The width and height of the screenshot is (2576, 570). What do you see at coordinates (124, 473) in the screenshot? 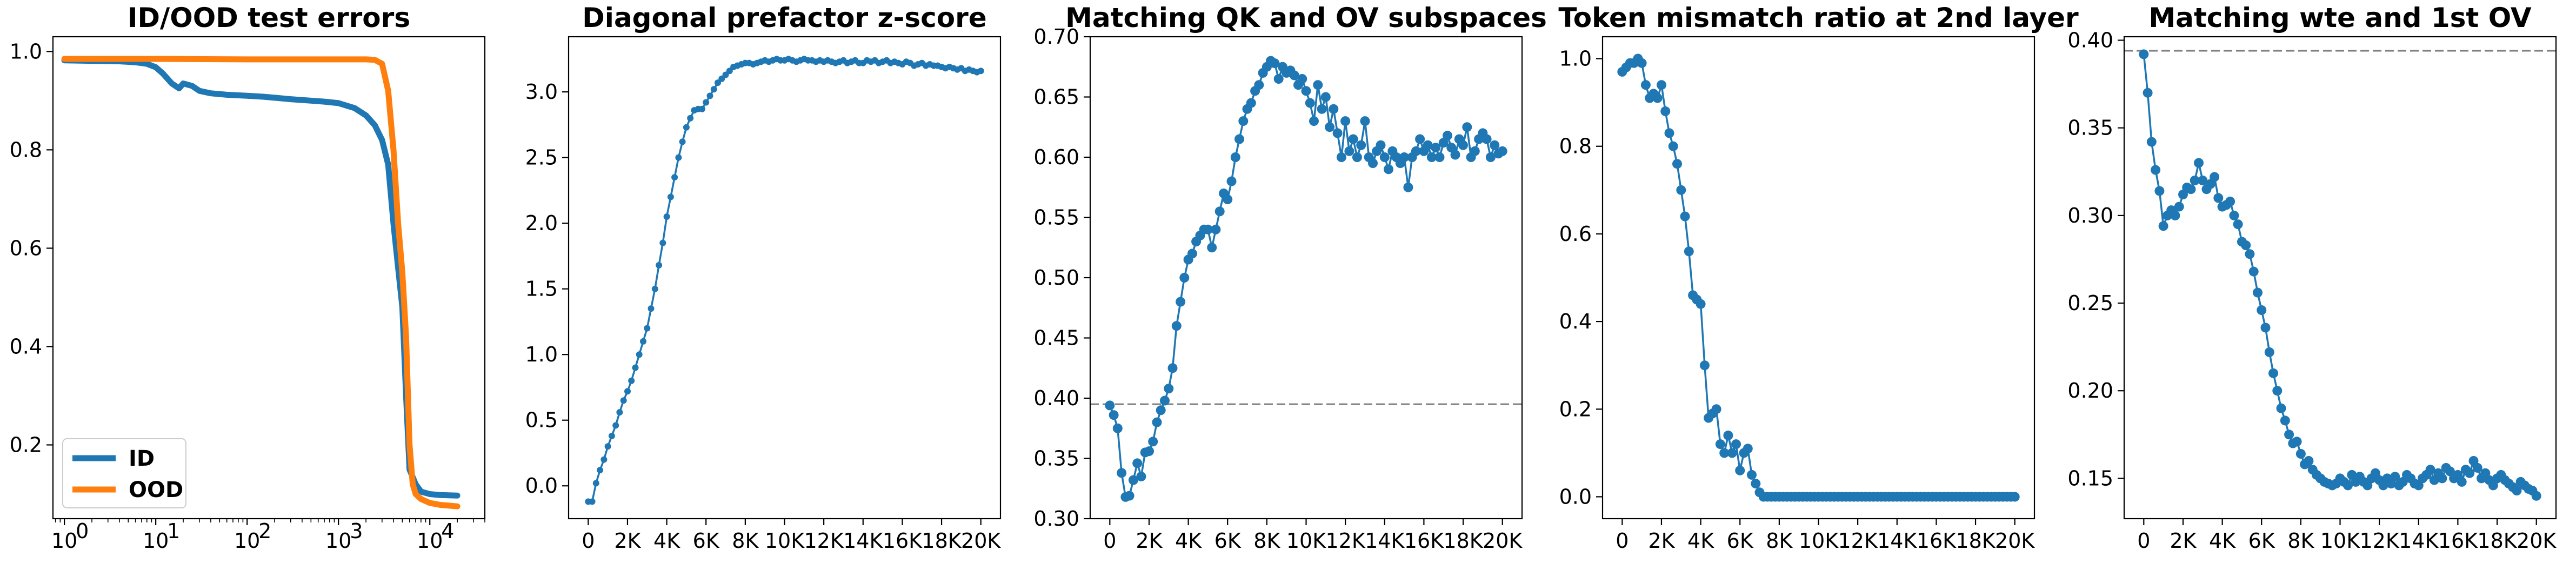
I see `legend: ID OOD` at bounding box center [124, 473].